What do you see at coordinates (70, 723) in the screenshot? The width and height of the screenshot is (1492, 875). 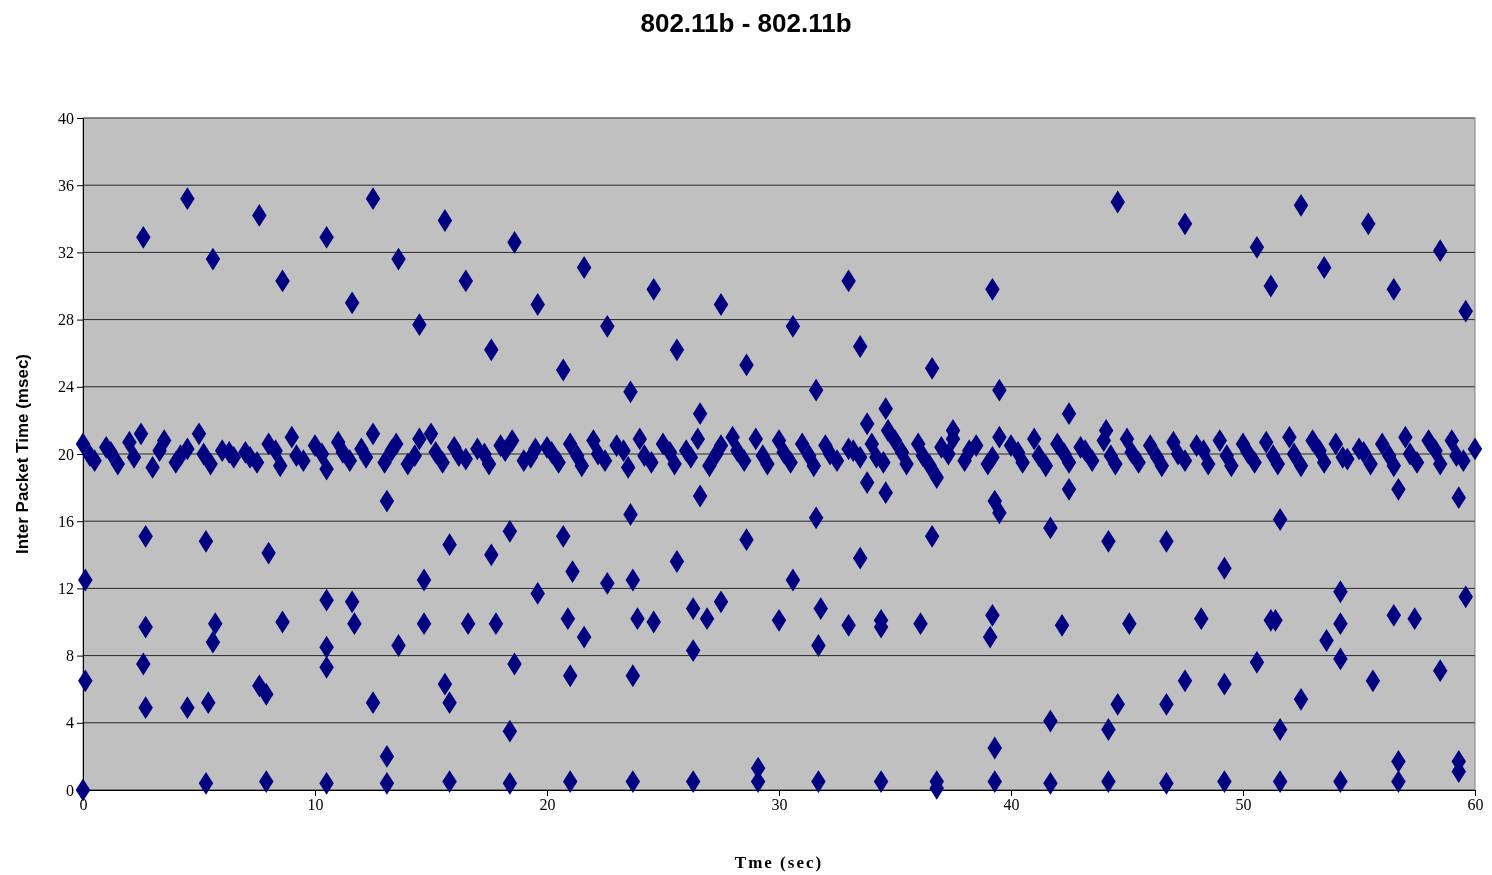 I see `y-tick-label: 4` at bounding box center [70, 723].